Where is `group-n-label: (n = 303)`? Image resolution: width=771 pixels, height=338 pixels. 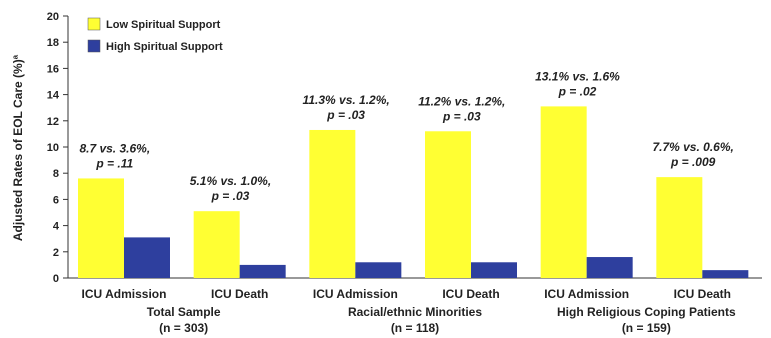 group-n-label: (n = 303) is located at coordinates (183, 328).